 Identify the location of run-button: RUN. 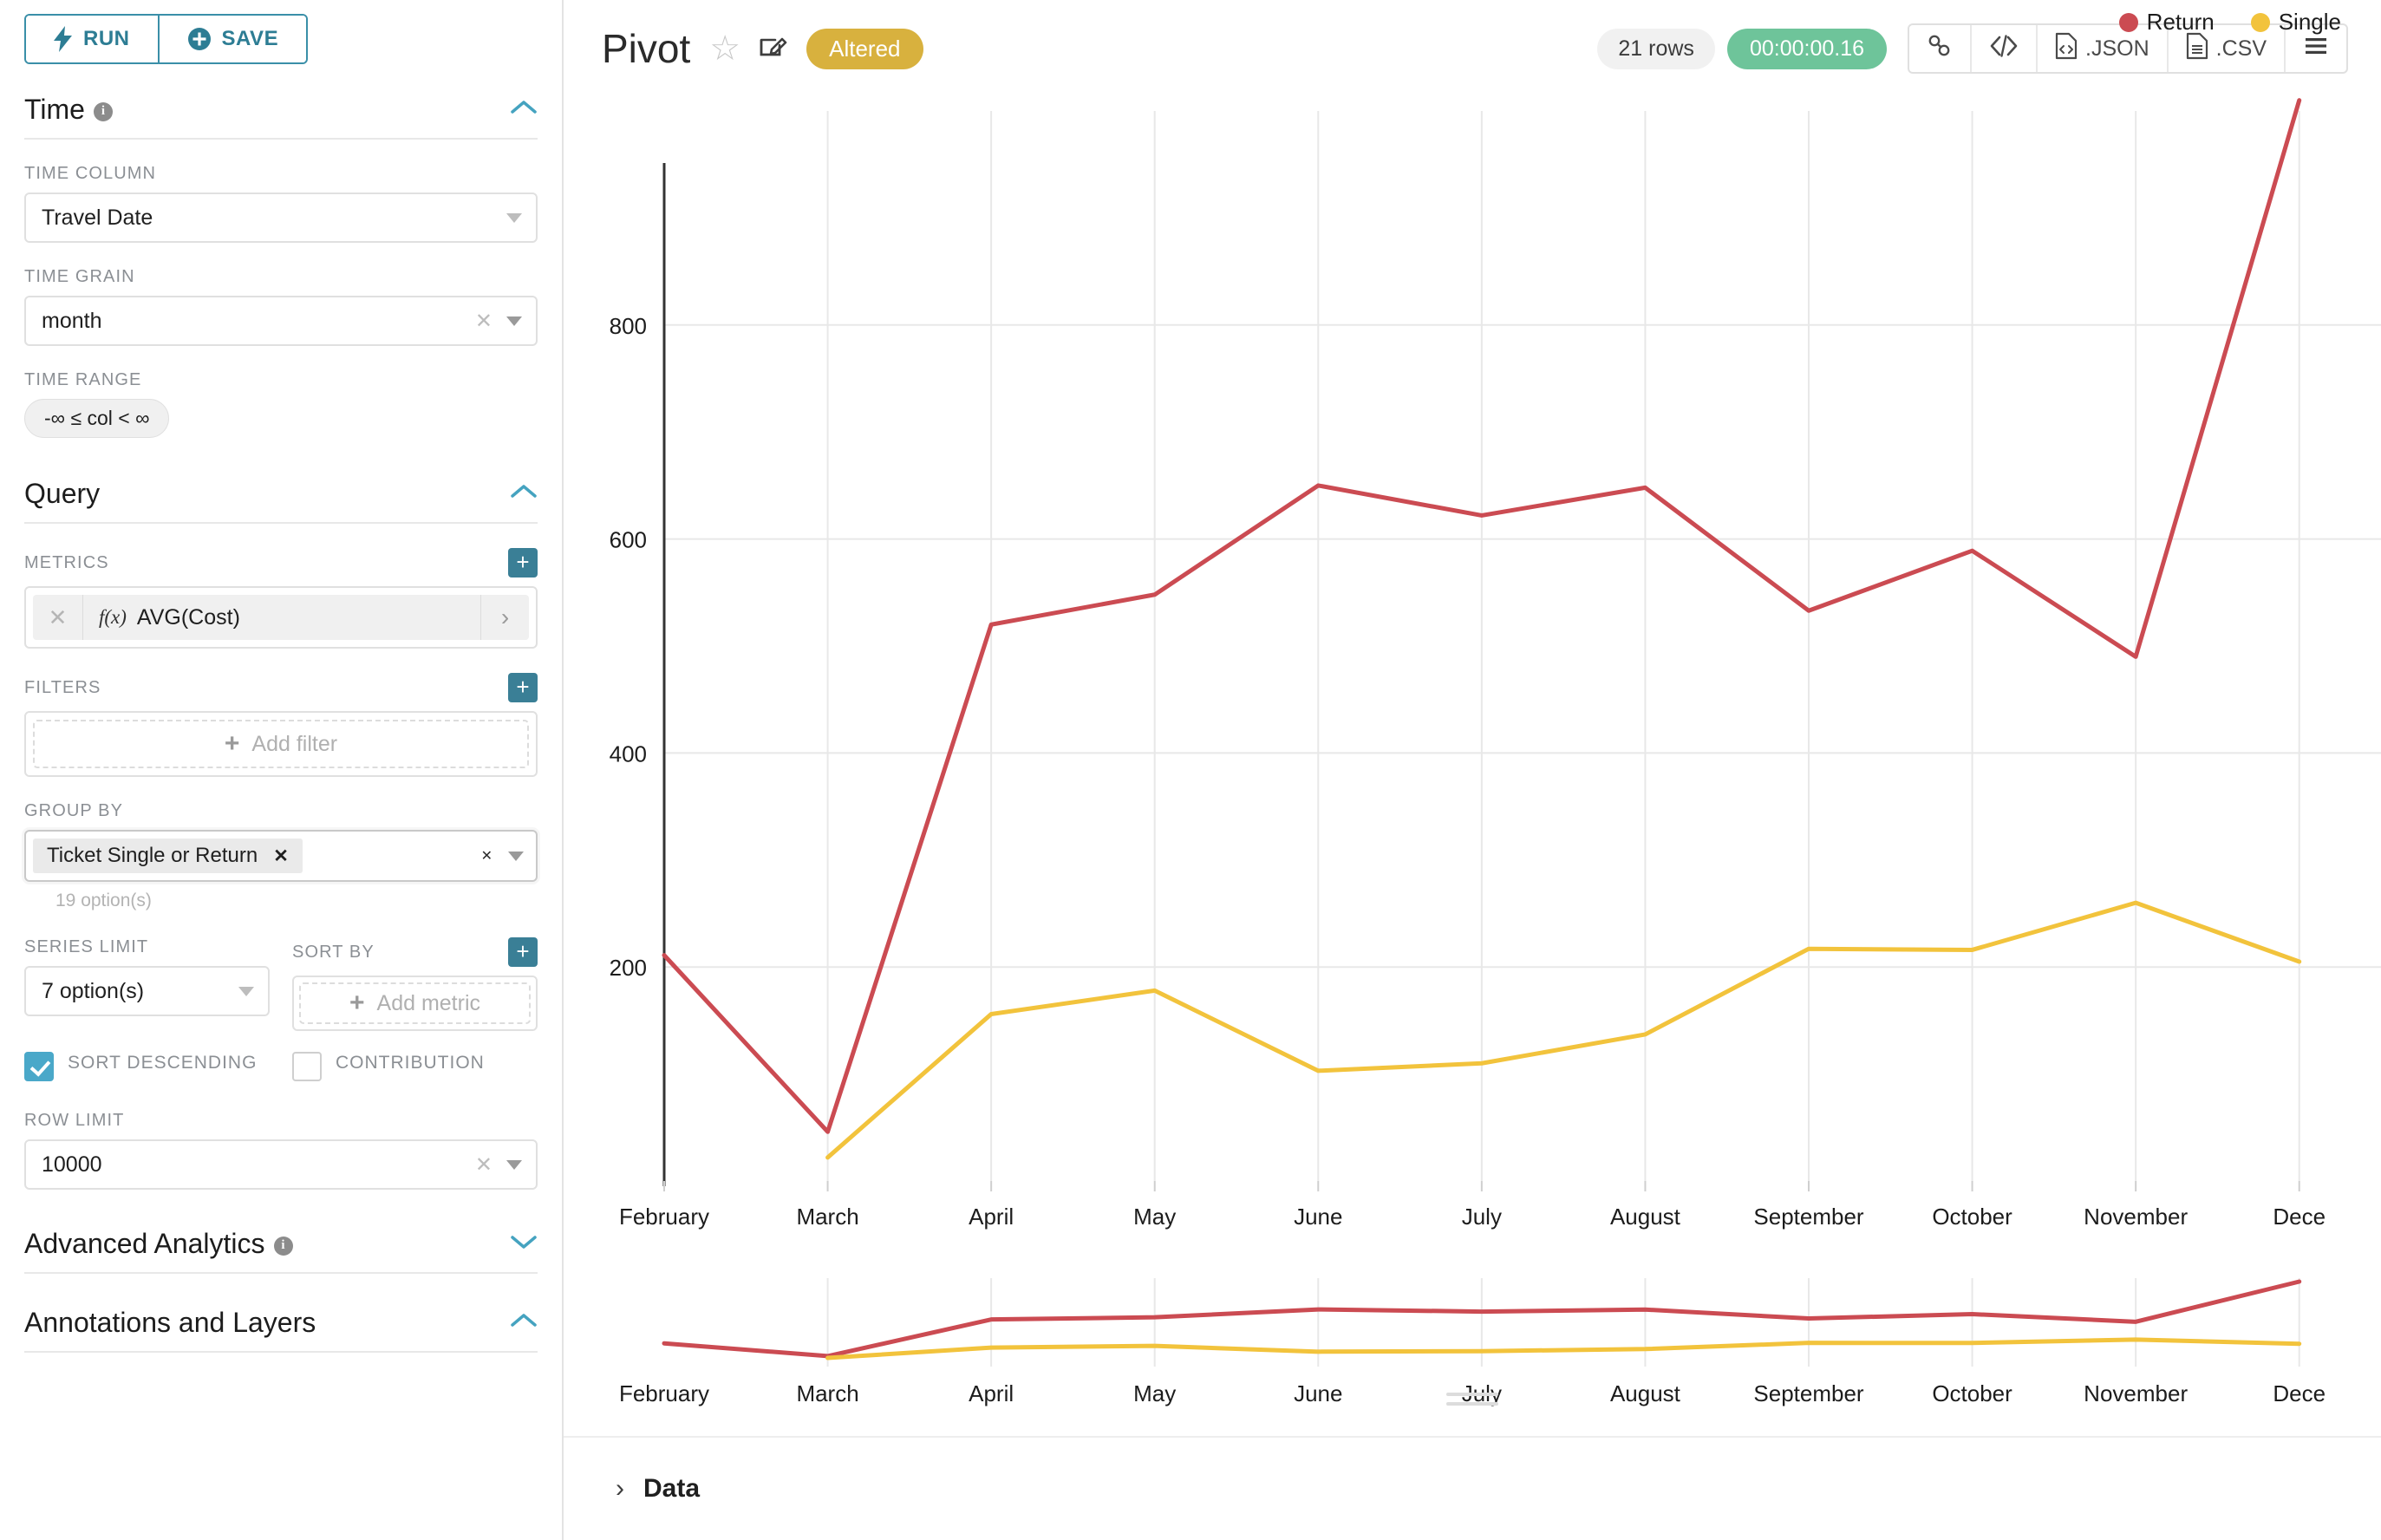
(92, 39).